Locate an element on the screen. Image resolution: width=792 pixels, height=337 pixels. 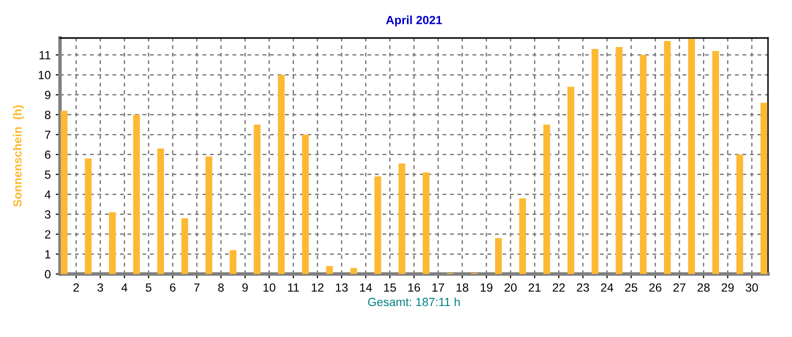
y-tick-label: 0 is located at coordinates (47, 274).